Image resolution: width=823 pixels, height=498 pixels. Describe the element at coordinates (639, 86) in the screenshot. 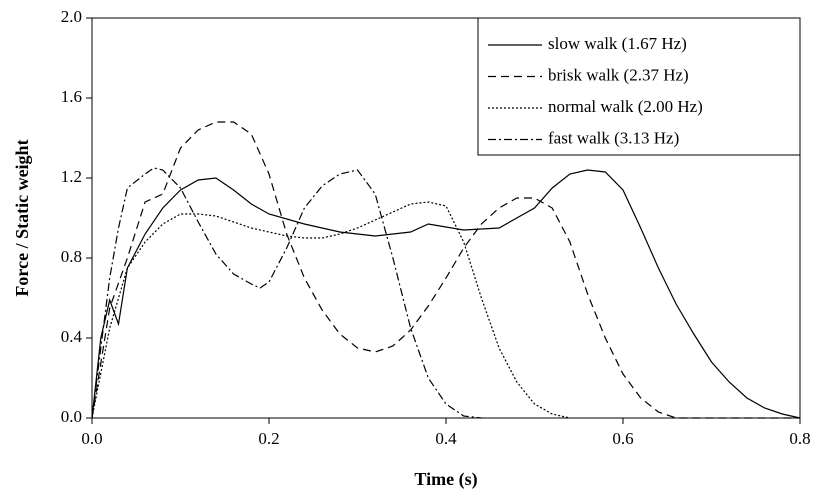

I see `legend-box` at that location.